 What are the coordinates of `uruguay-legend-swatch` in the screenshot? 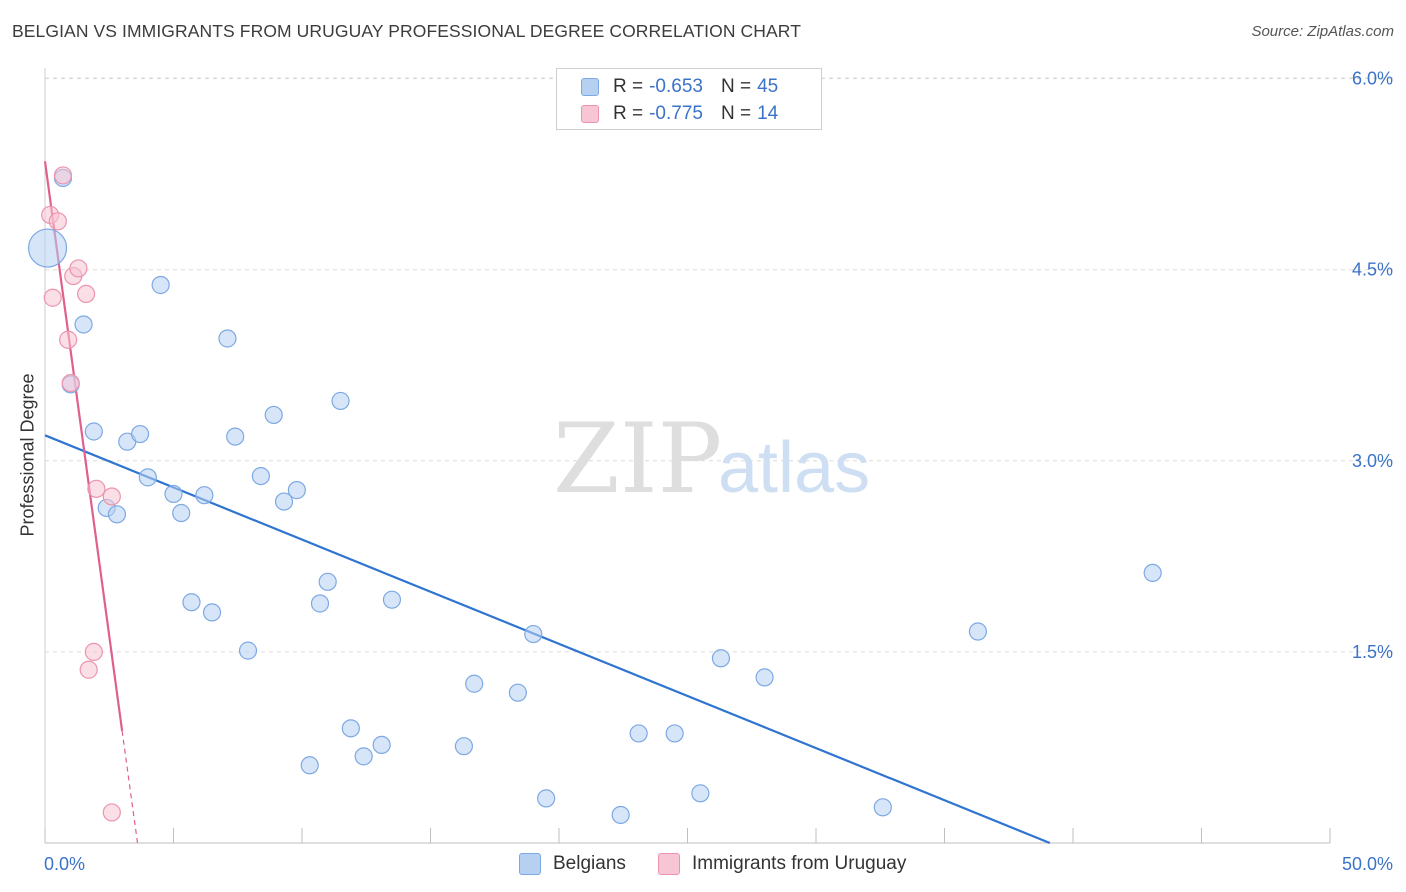 It's located at (669, 864).